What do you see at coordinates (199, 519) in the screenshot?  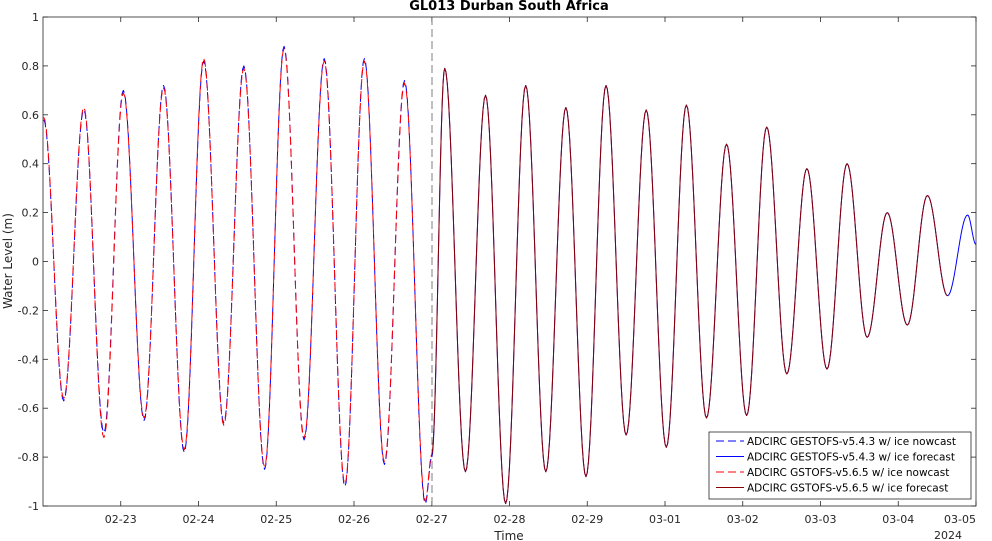 I see `x-tick-label: 02-24` at bounding box center [199, 519].